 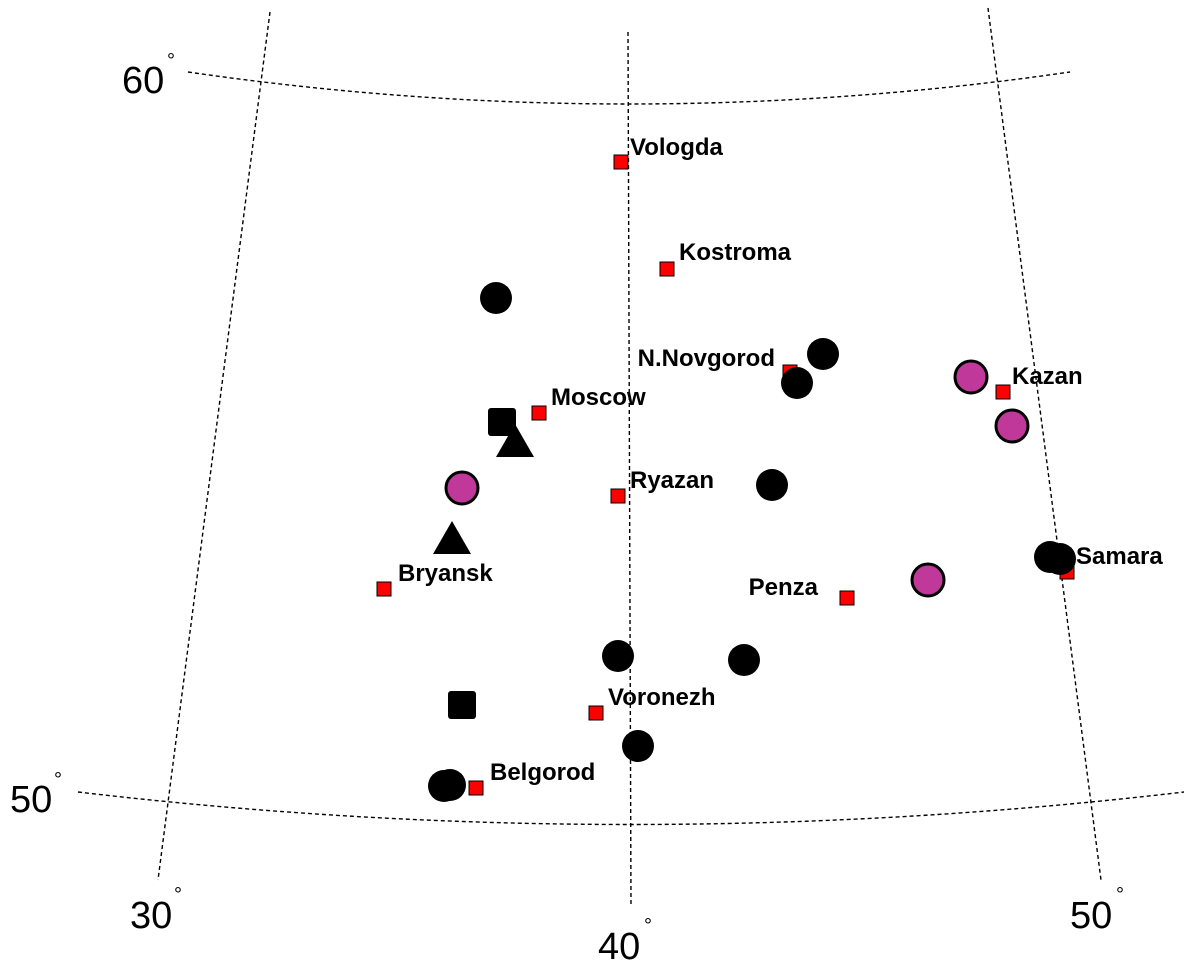 I want to click on city-label-samara: Samara, so click(x=1119, y=556).